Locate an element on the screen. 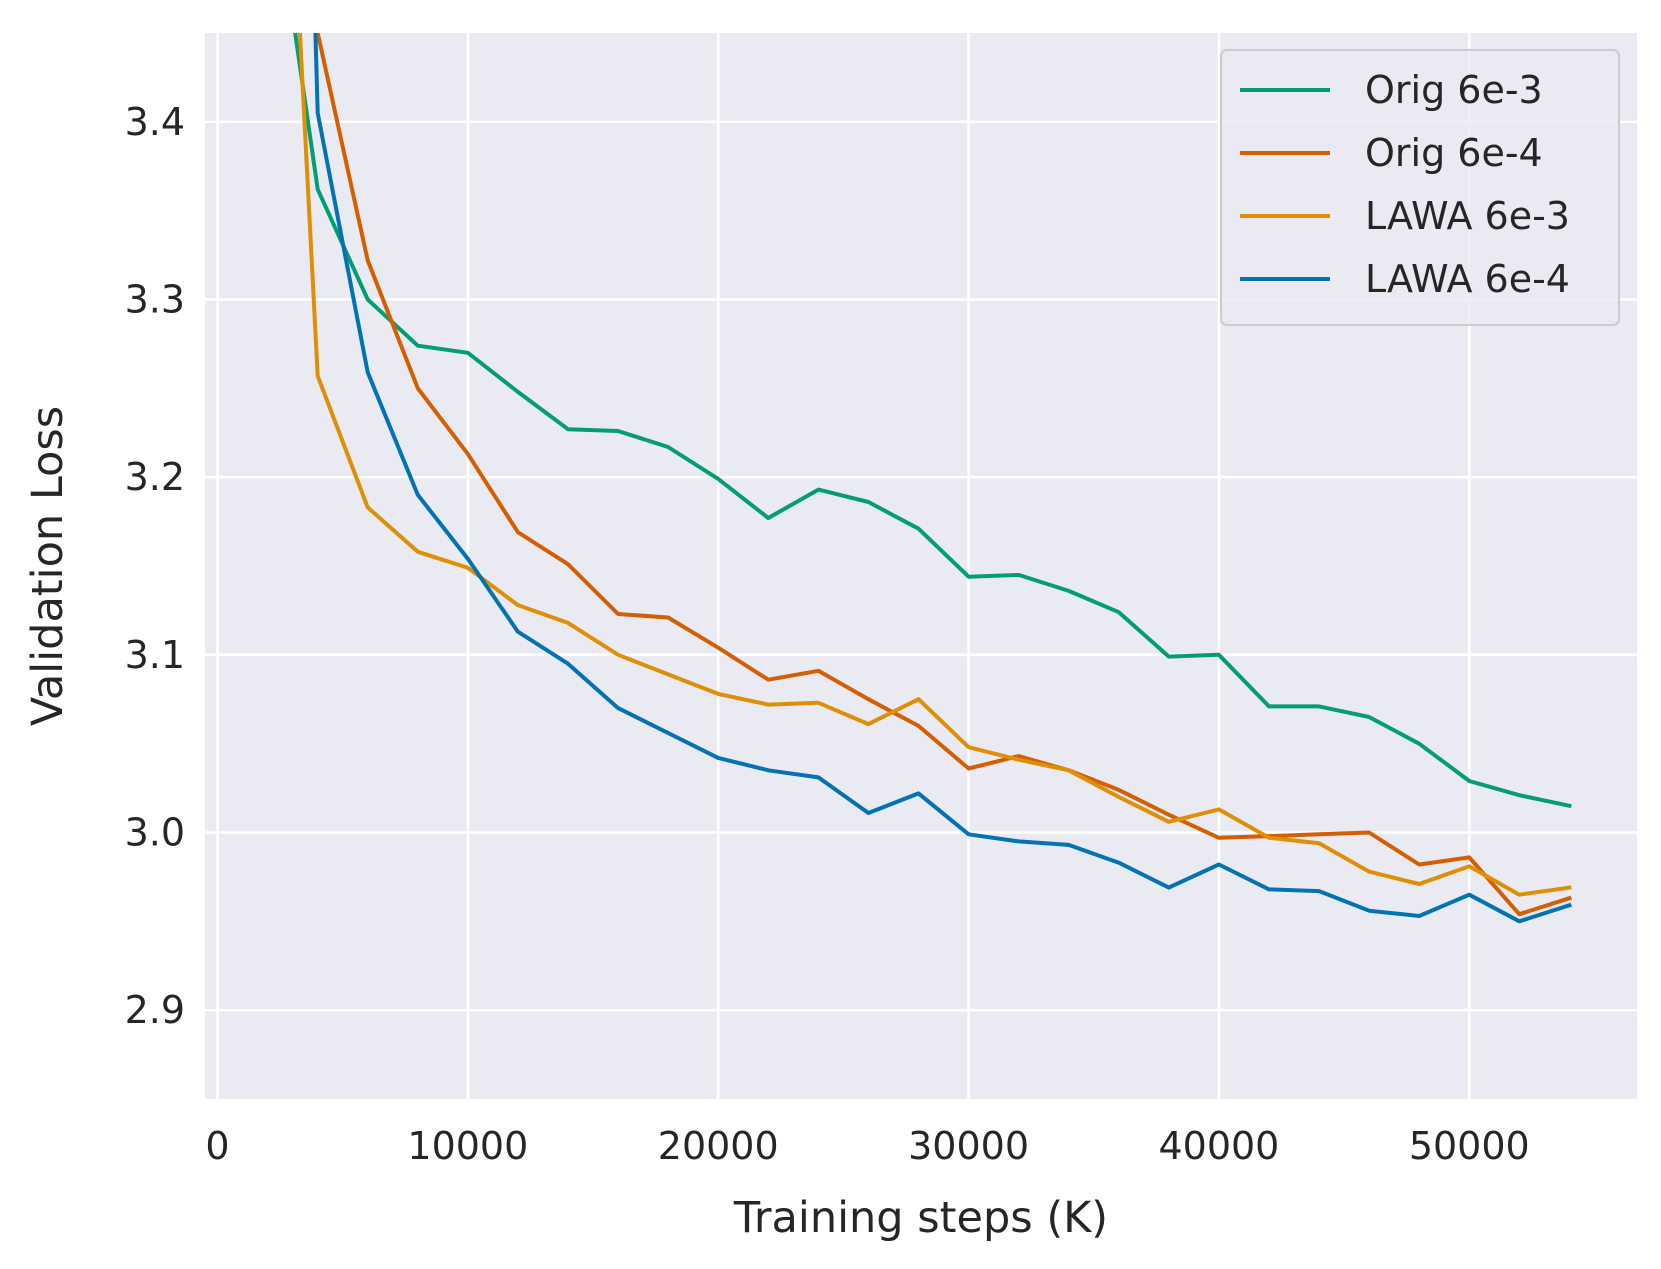  y-tick-label: 3.0 is located at coordinates (155, 833).